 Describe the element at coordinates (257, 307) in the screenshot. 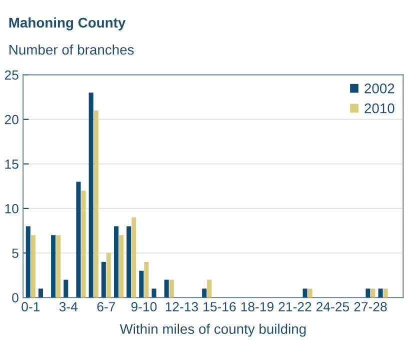

I see `x-tick-label: 18-19` at that location.